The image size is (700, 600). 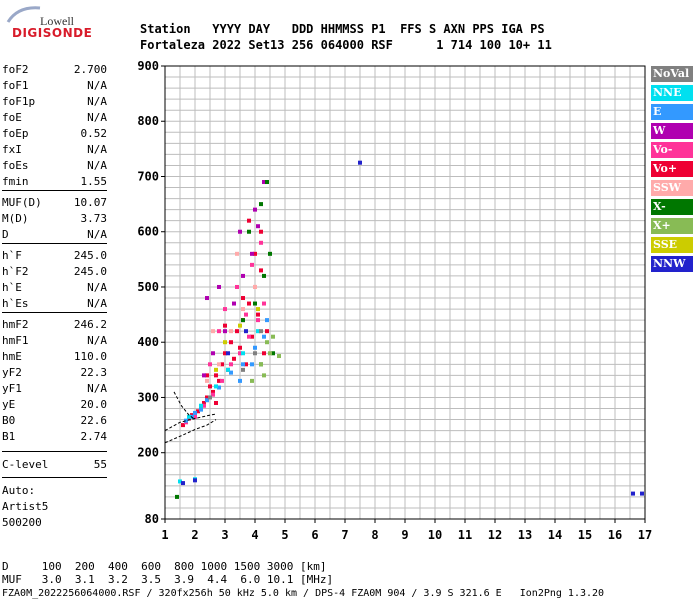 What do you see at coordinates (94, 218) in the screenshot?
I see `param-value: 3.73` at bounding box center [94, 218].